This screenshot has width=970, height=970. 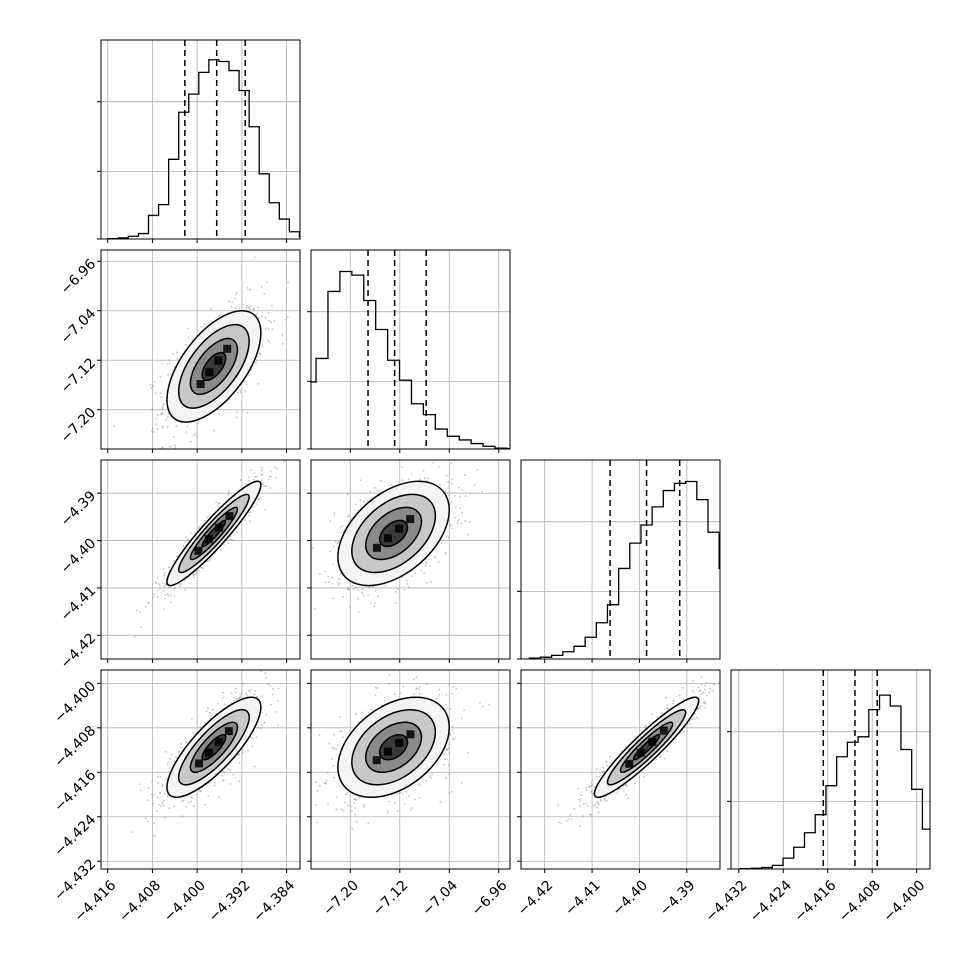 I want to click on panel-3-1-frame, so click(x=200, y=559).